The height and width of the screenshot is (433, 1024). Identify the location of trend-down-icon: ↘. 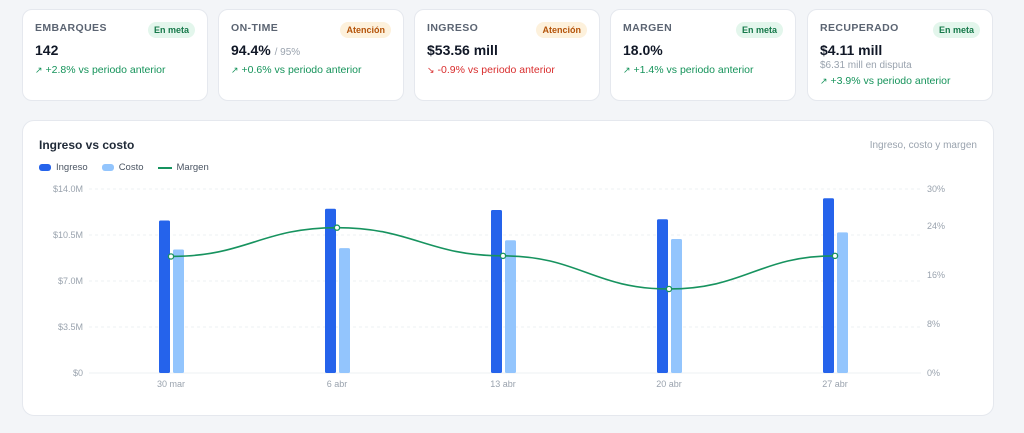
(431, 70).